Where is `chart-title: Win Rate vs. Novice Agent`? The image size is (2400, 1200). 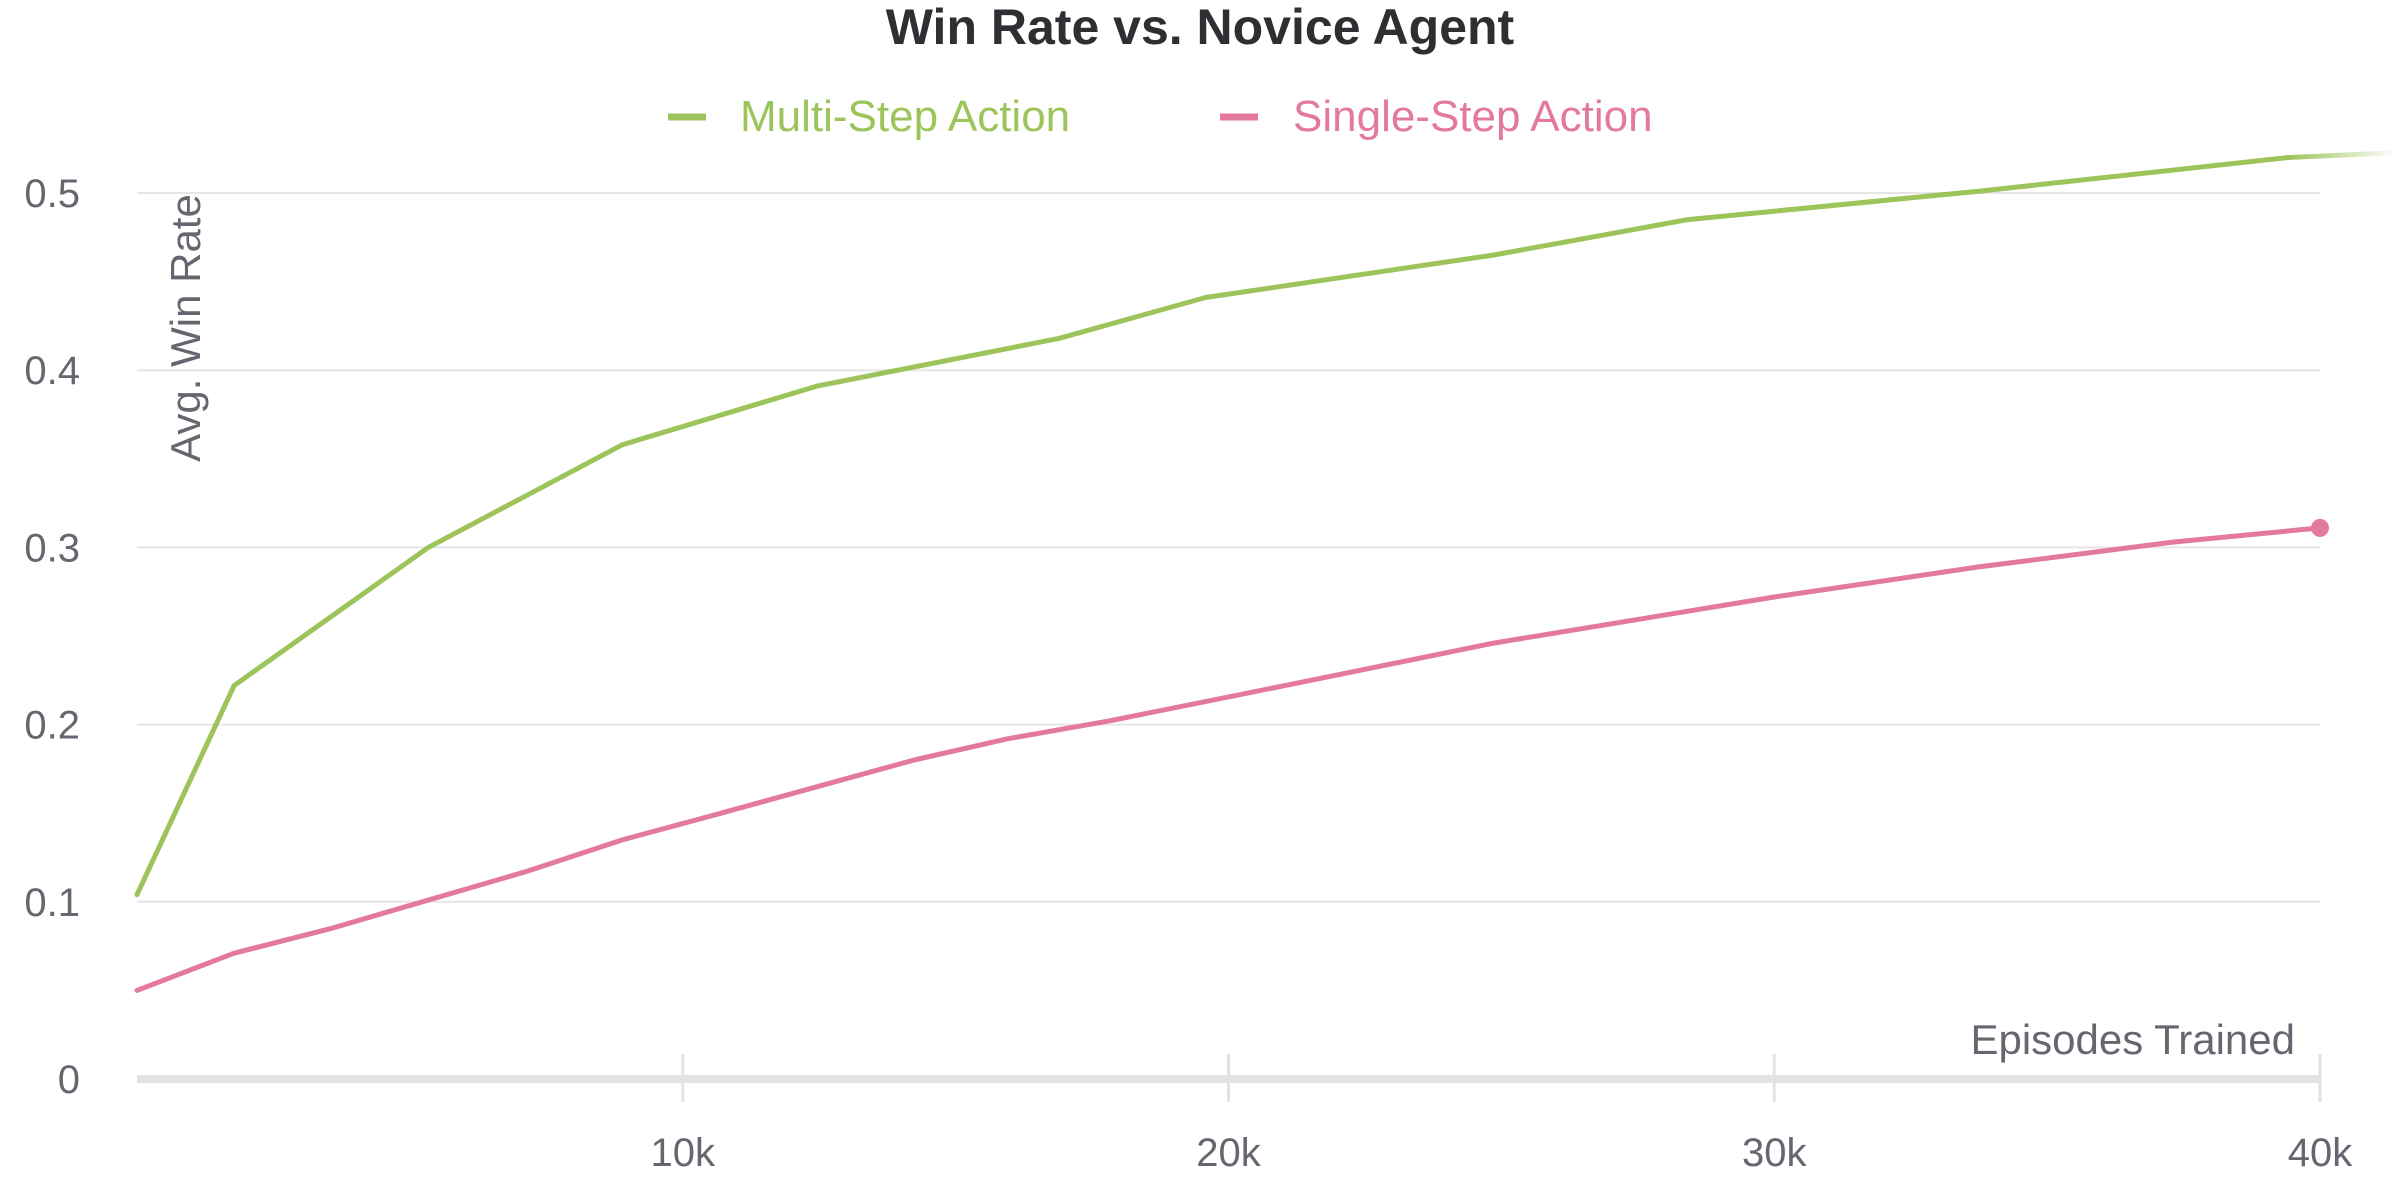 chart-title: Win Rate vs. Novice Agent is located at coordinates (1200, 27).